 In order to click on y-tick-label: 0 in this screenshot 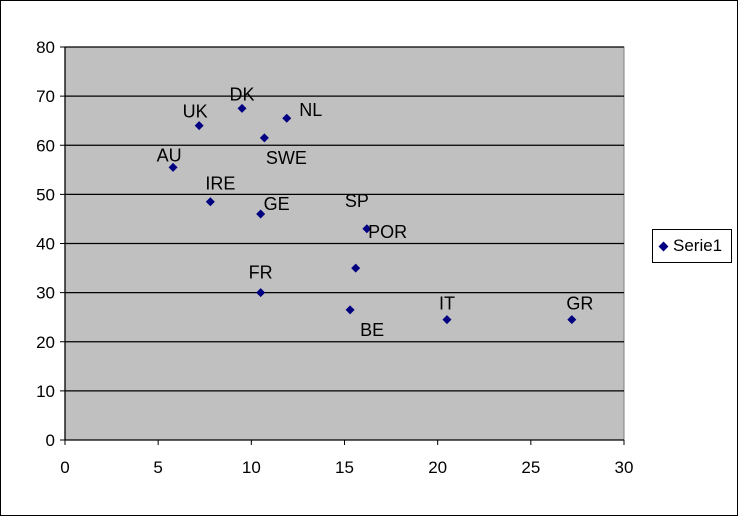, I will do `click(50, 440)`.